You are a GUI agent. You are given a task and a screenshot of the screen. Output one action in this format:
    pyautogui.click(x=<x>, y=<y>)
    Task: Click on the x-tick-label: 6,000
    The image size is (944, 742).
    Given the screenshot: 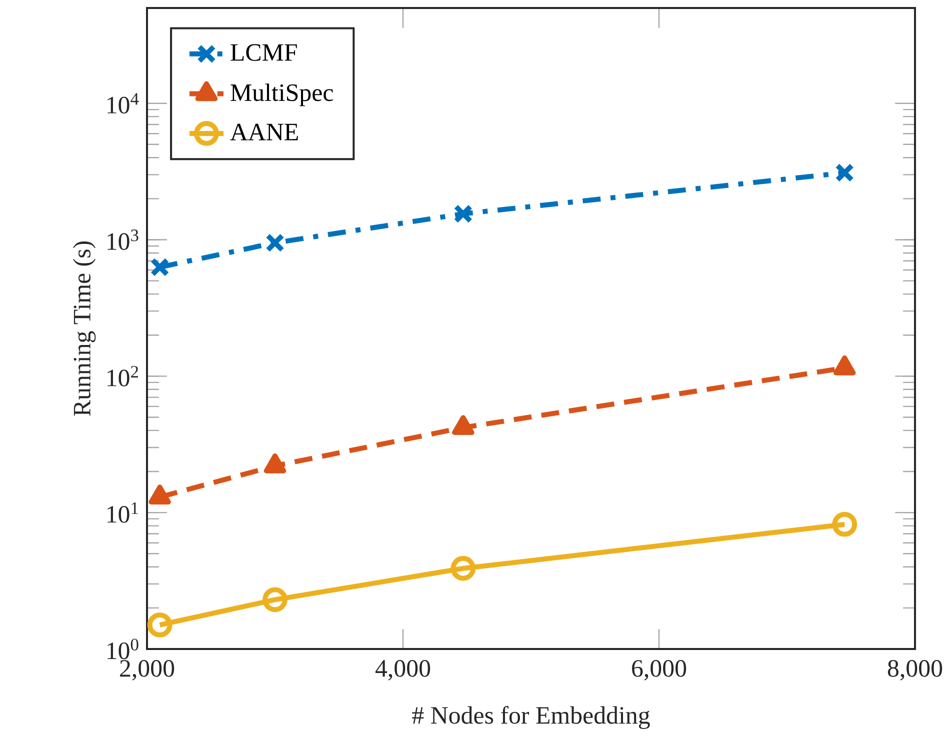 What is the action you would take?
    pyautogui.click(x=659, y=670)
    